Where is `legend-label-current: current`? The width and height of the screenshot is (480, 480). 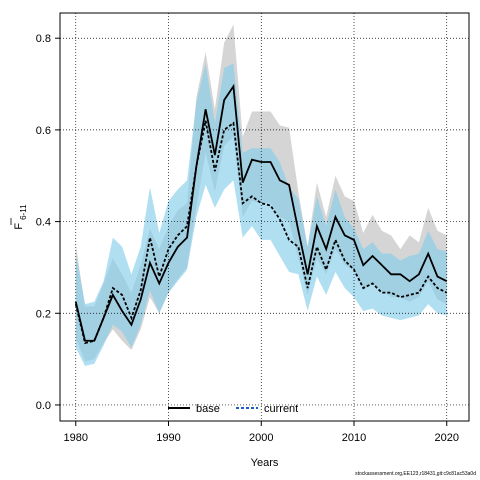
legend-label-current: current is located at coordinates (281, 409).